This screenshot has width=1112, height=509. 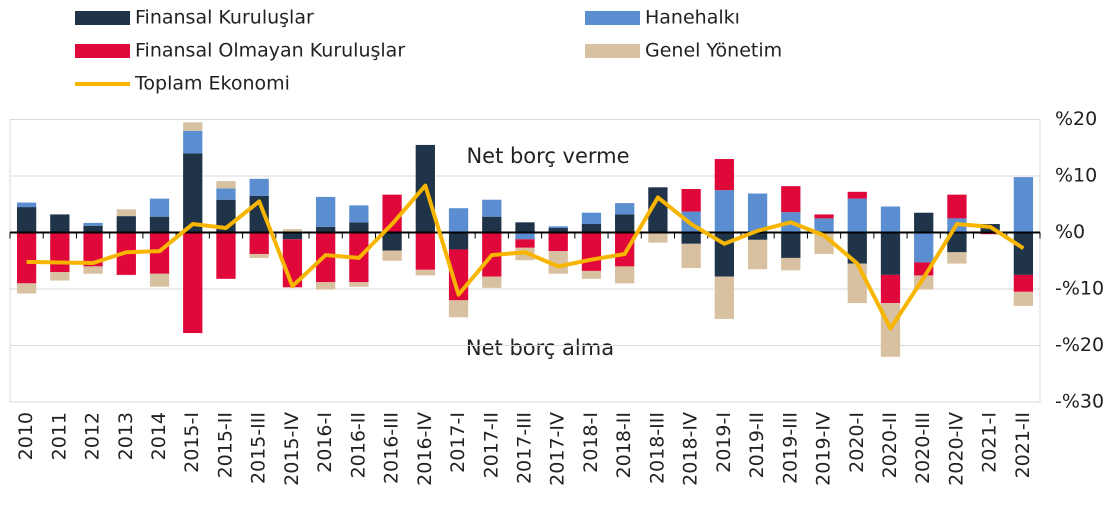 What do you see at coordinates (392, 448) in the screenshot?
I see `x-tick-label: 2016-III` at bounding box center [392, 448].